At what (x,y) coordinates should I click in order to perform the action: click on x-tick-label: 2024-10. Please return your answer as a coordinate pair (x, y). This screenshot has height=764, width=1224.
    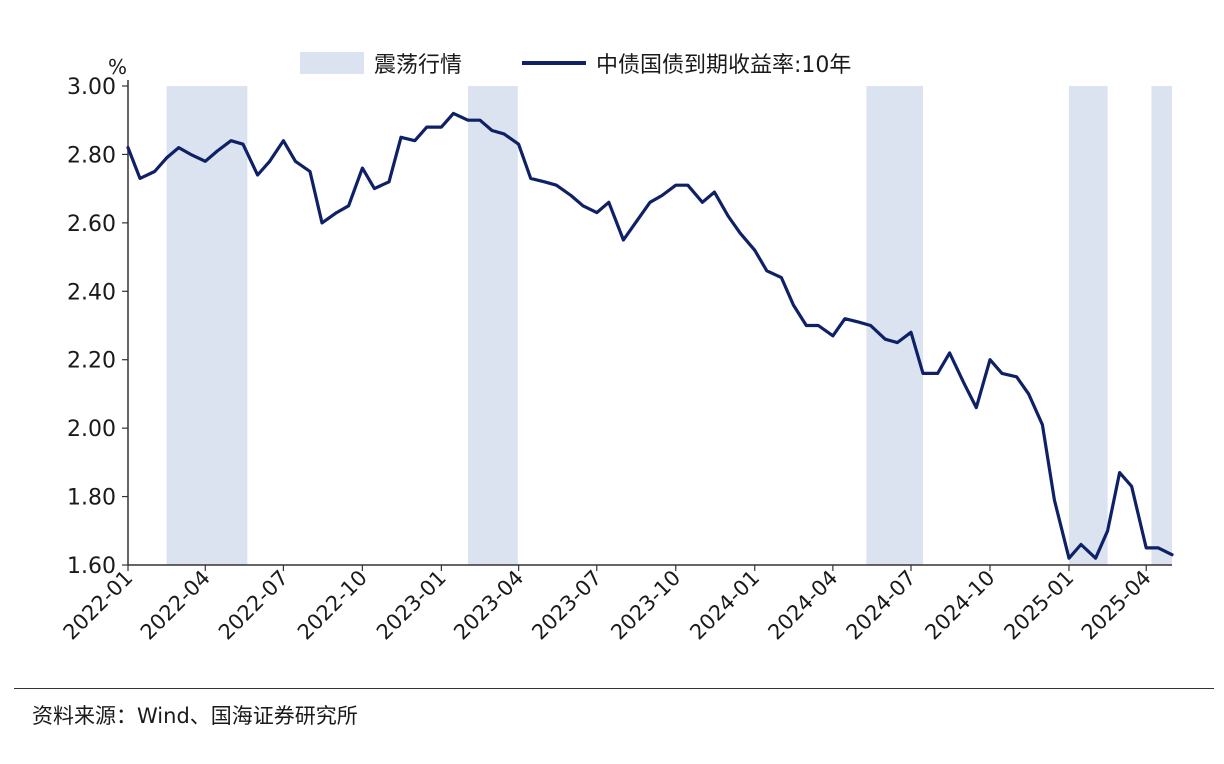
    Looking at the image, I should click on (960, 605).